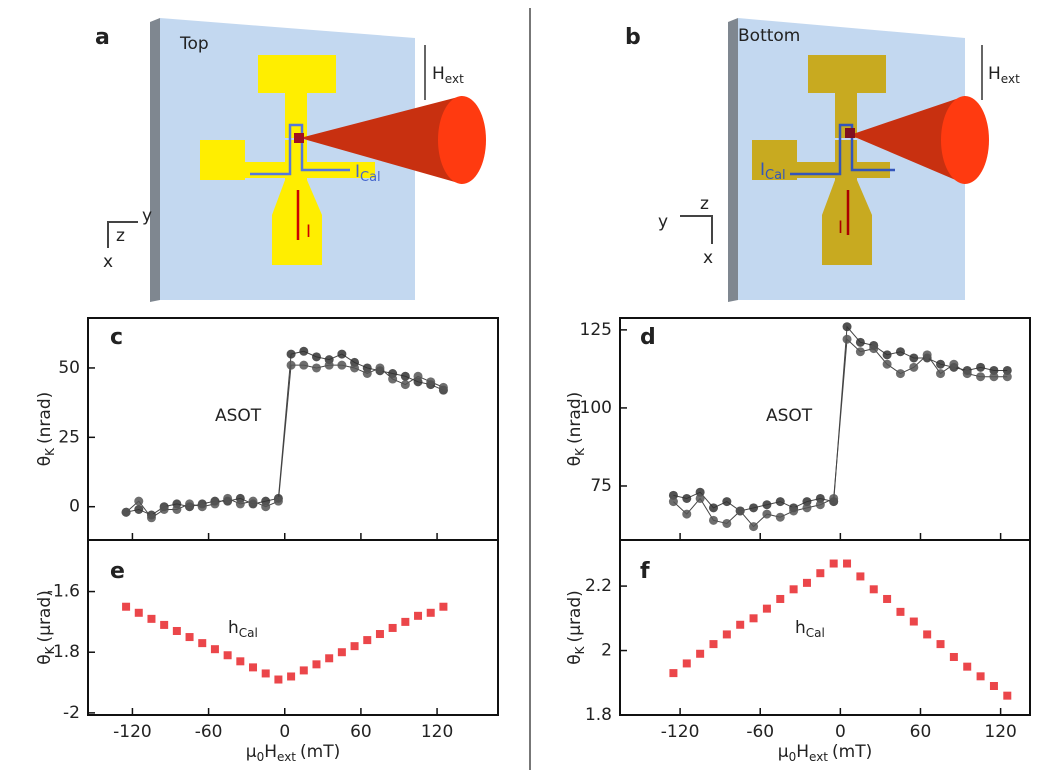  What do you see at coordinates (45, 616) in the screenshot?
I see `y-label-unit: (μrad)` at bounding box center [45, 616].